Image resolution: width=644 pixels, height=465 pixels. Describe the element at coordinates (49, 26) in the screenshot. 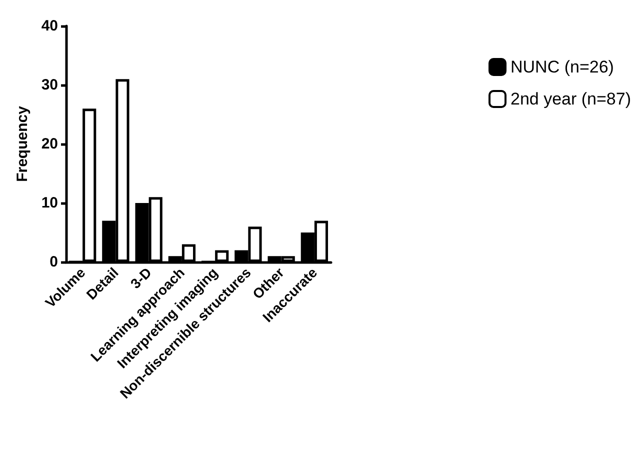

I see `y-tick-label: 40` at that location.